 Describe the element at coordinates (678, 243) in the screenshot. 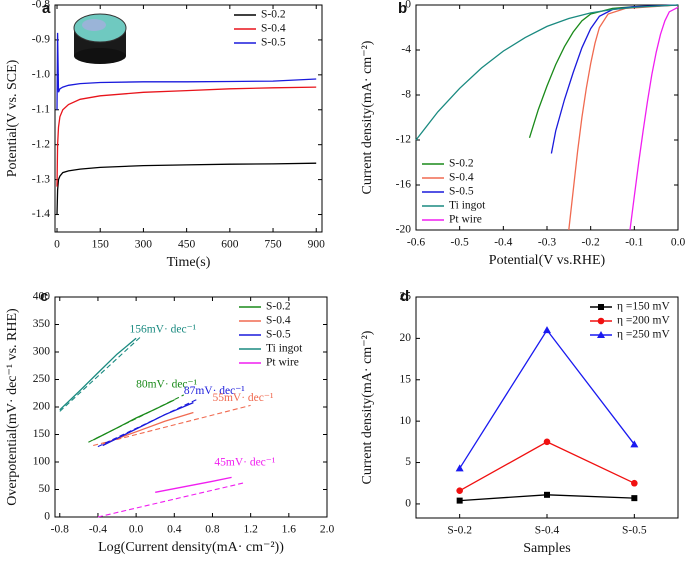

I see `x-tick-label: 0.0` at that location.